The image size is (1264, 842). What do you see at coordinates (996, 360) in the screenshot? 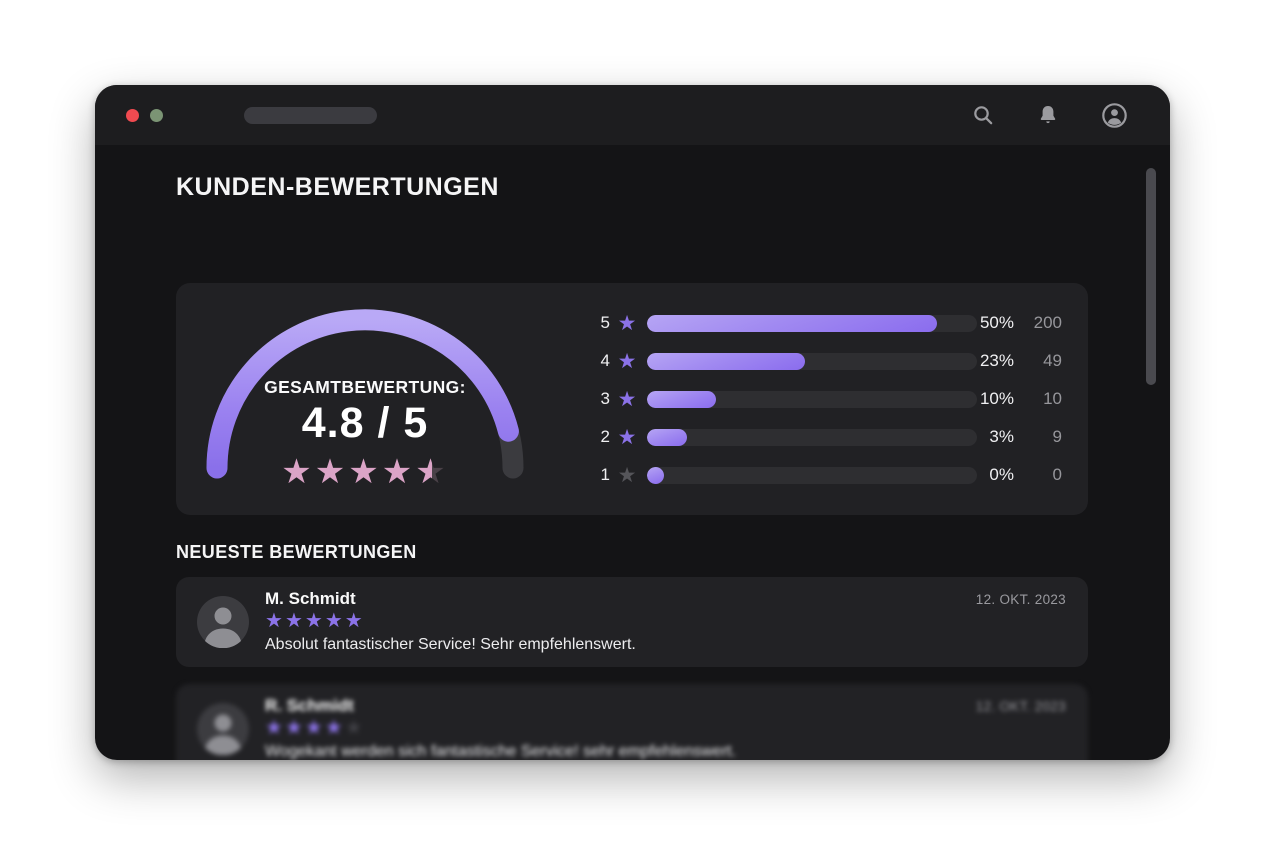
I see `distribution-percent: 23%` at bounding box center [996, 360].